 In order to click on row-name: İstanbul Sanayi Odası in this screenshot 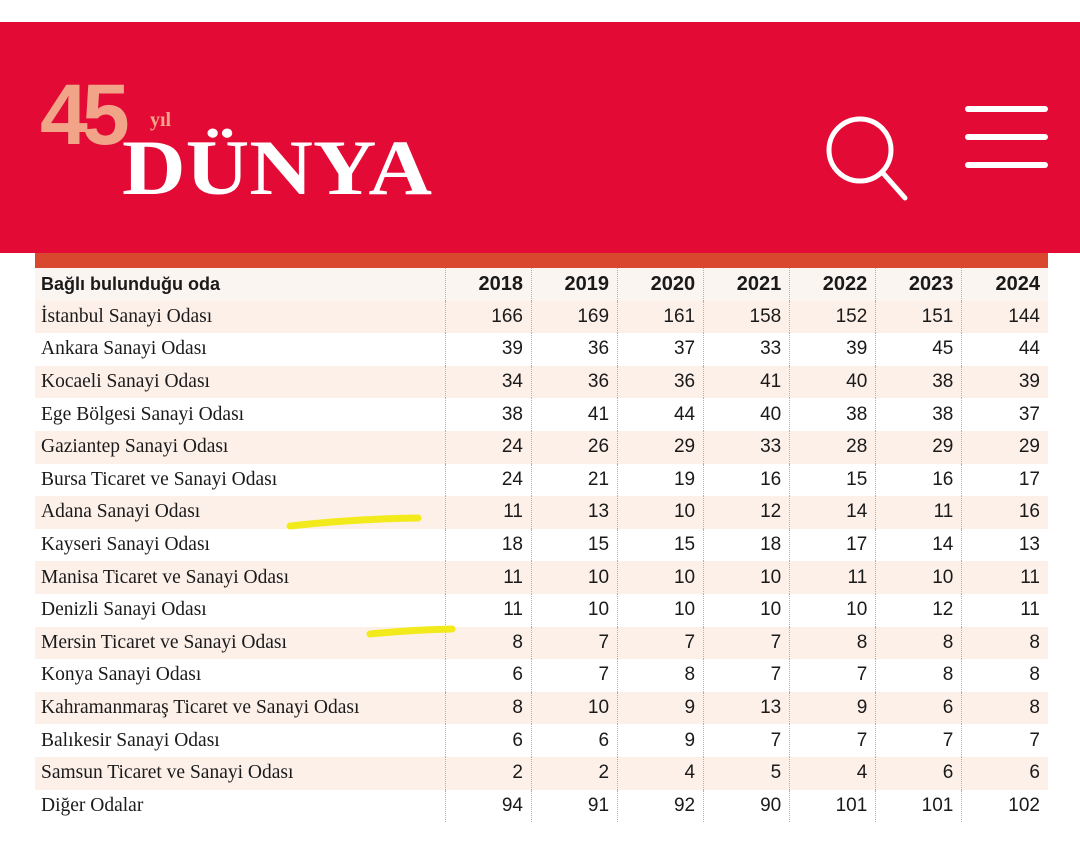, I will do `click(240, 317)`.